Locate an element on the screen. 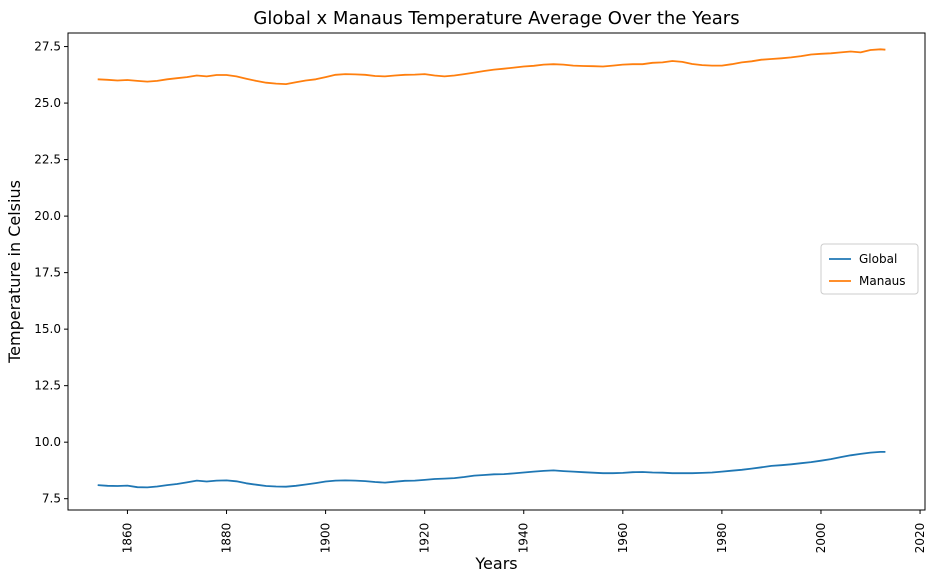 The width and height of the screenshot is (946, 579). y-tick-label: 27.5 is located at coordinates (47, 47).